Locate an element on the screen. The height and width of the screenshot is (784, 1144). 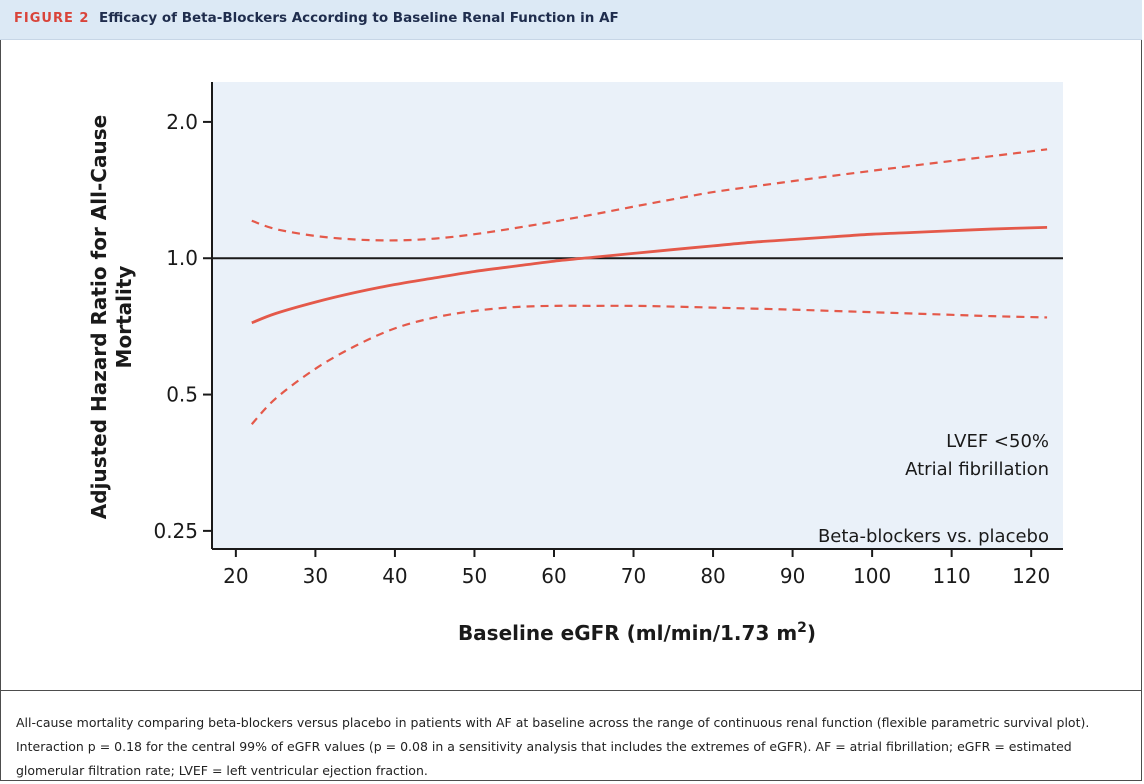
x-axis-title: Baseline eGFR (ml/min/1.73 m2) is located at coordinates (637, 632).